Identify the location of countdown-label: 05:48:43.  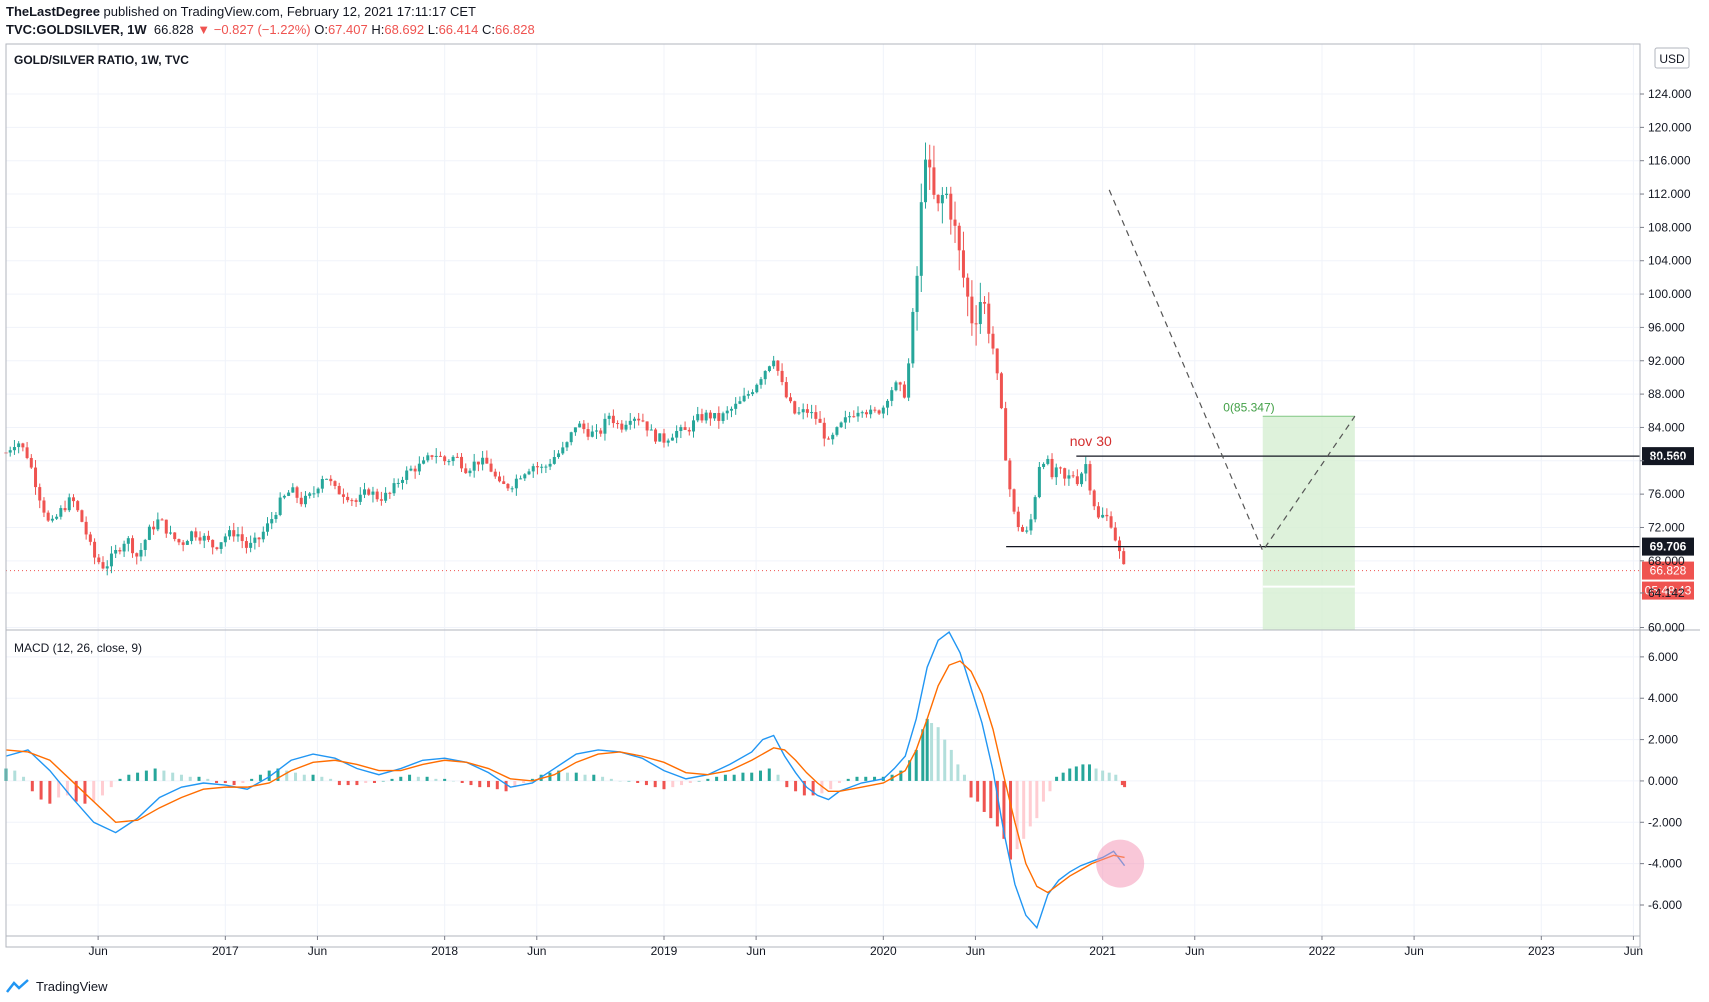
(1668, 591).